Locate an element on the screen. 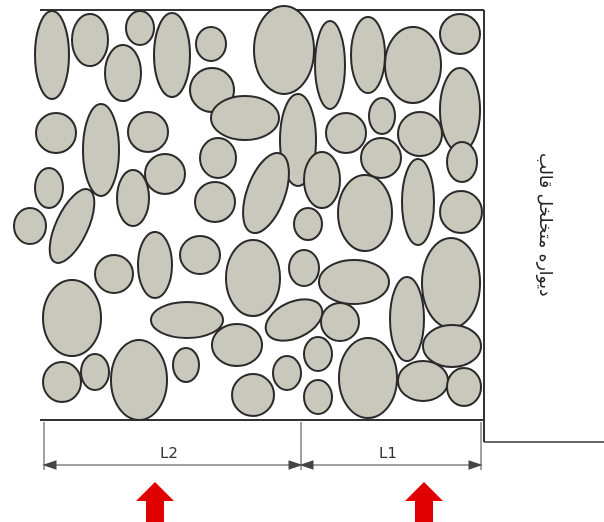 The image size is (604, 522). formwork-wall-label-text: دیواره متخلخل قالب is located at coordinates (545, 225).